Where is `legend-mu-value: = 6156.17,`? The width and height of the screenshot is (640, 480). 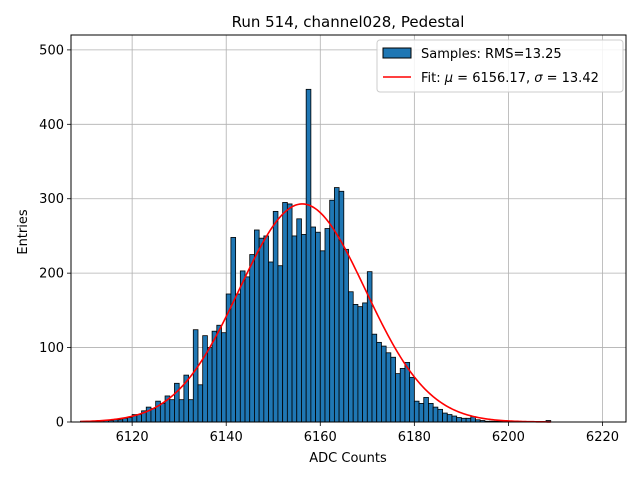 legend-mu-value: = 6156.17, is located at coordinates (493, 78).